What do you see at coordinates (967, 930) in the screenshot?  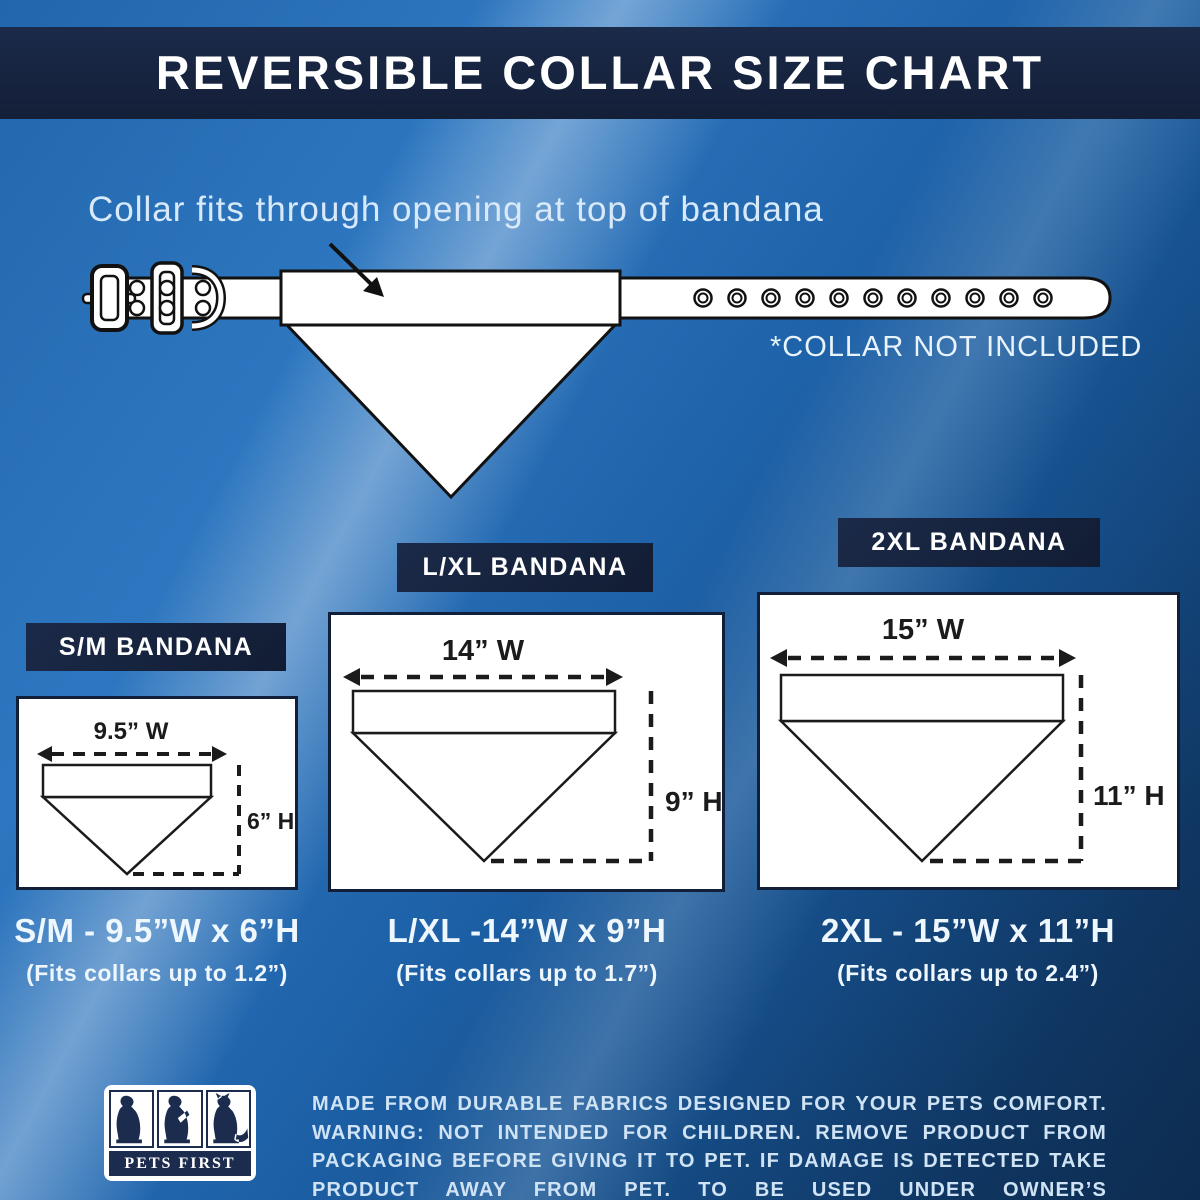 I see `2xl-size-caption: 2XL - 15”W x 11”H` at bounding box center [967, 930].